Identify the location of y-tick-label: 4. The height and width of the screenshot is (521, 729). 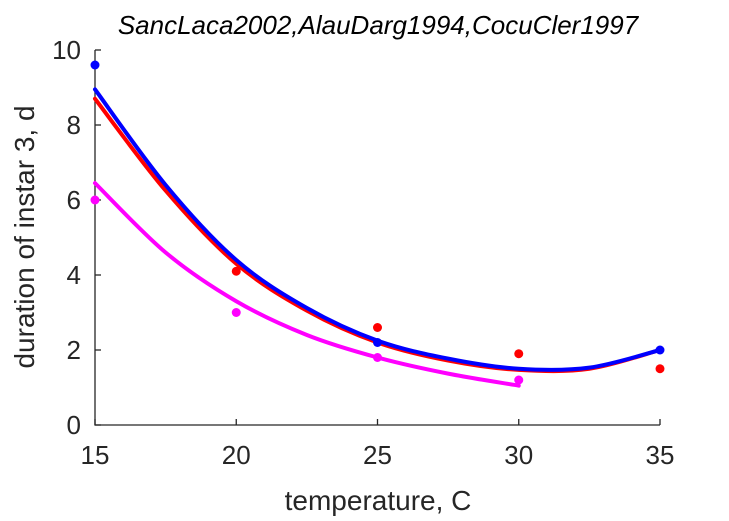
(74, 275).